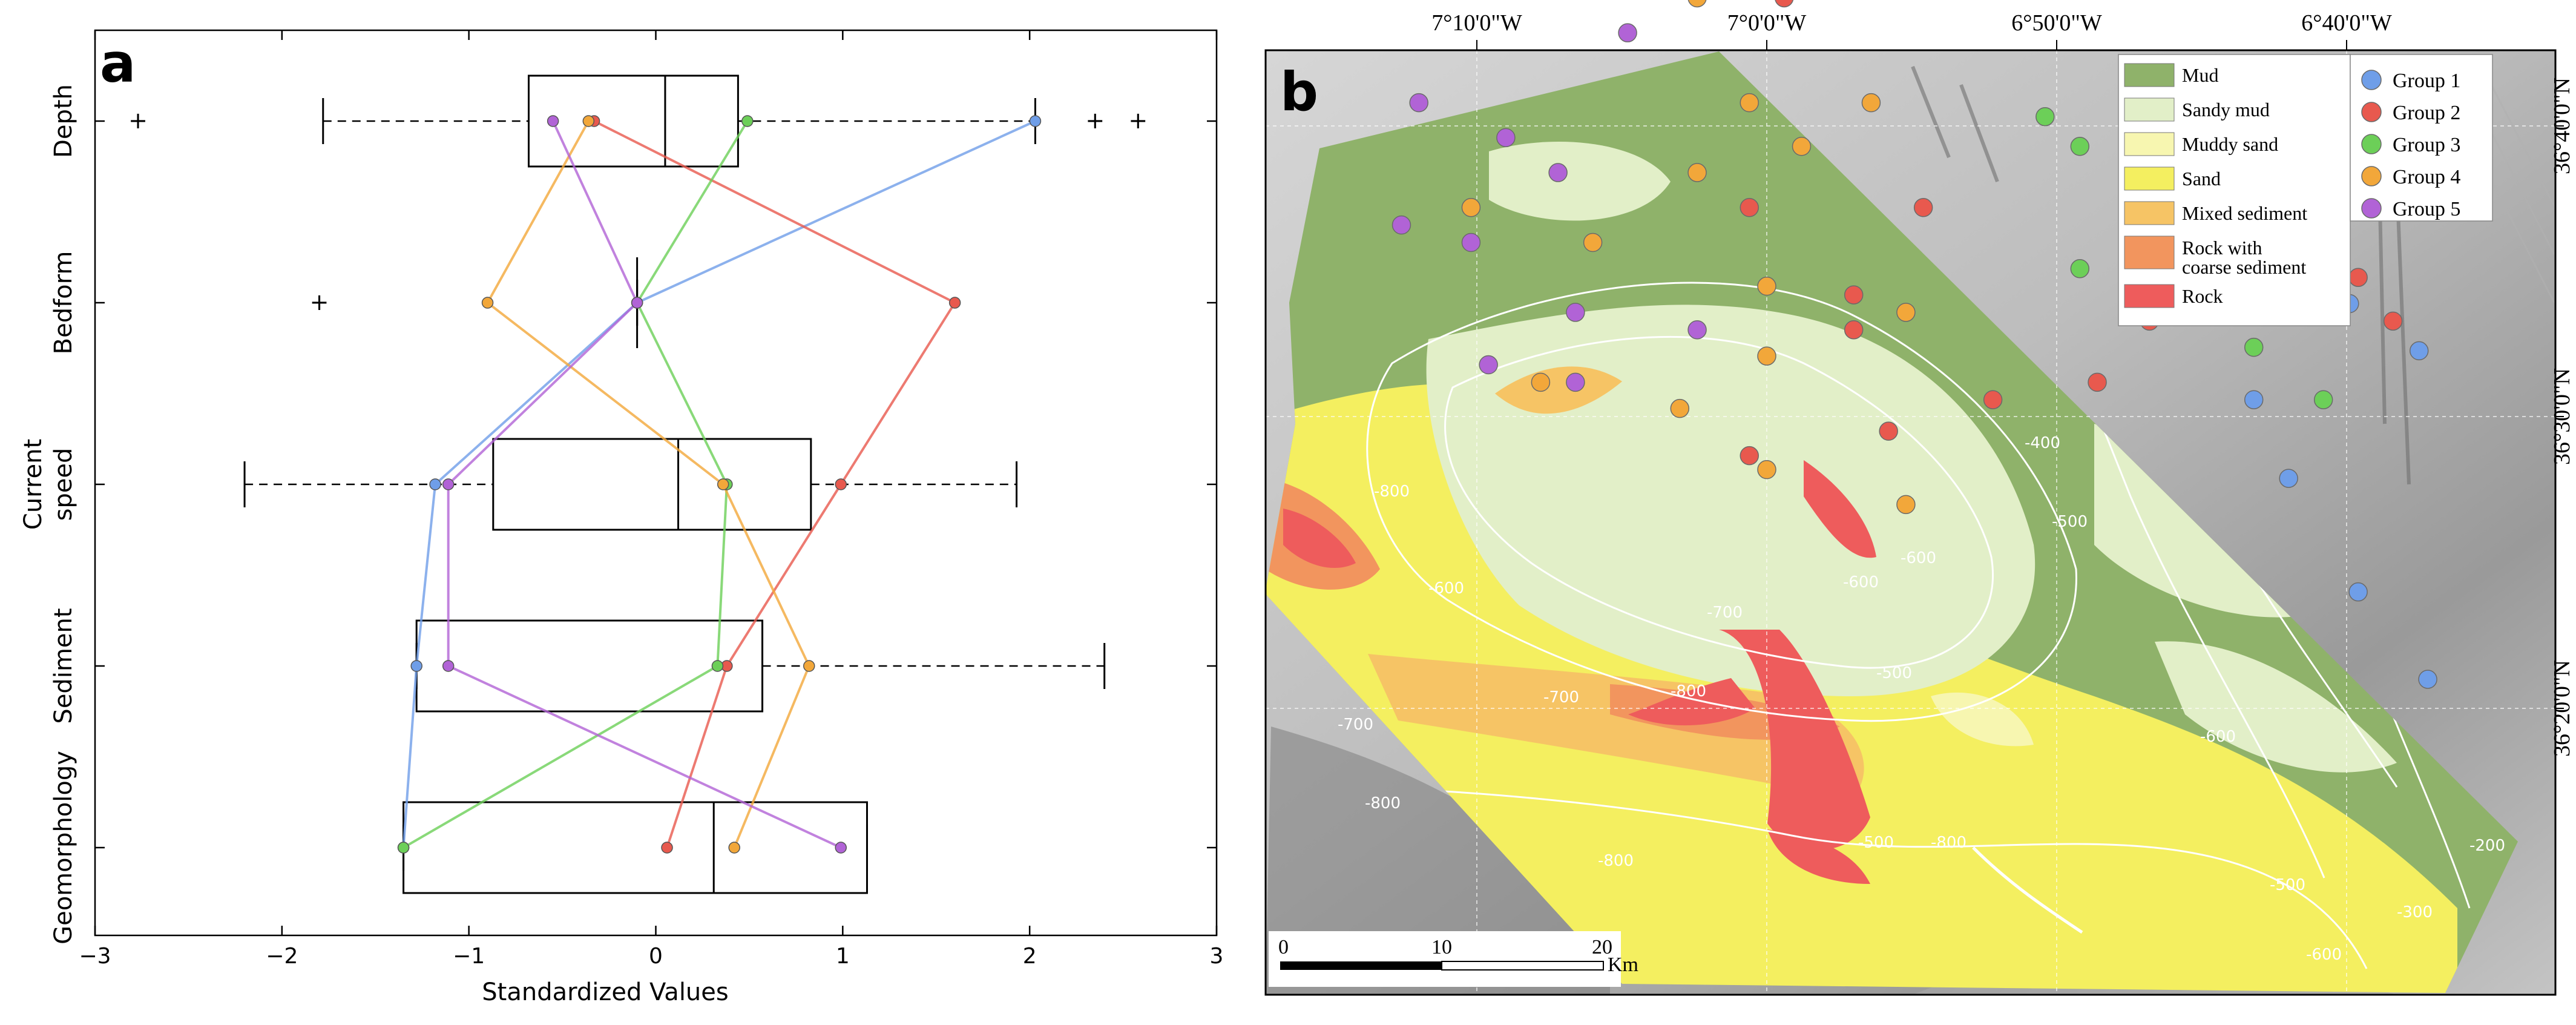 The image size is (2576, 1025). What do you see at coordinates (2244, 267) in the screenshot?
I see `sediment-legend-label: coarse sediment` at bounding box center [2244, 267].